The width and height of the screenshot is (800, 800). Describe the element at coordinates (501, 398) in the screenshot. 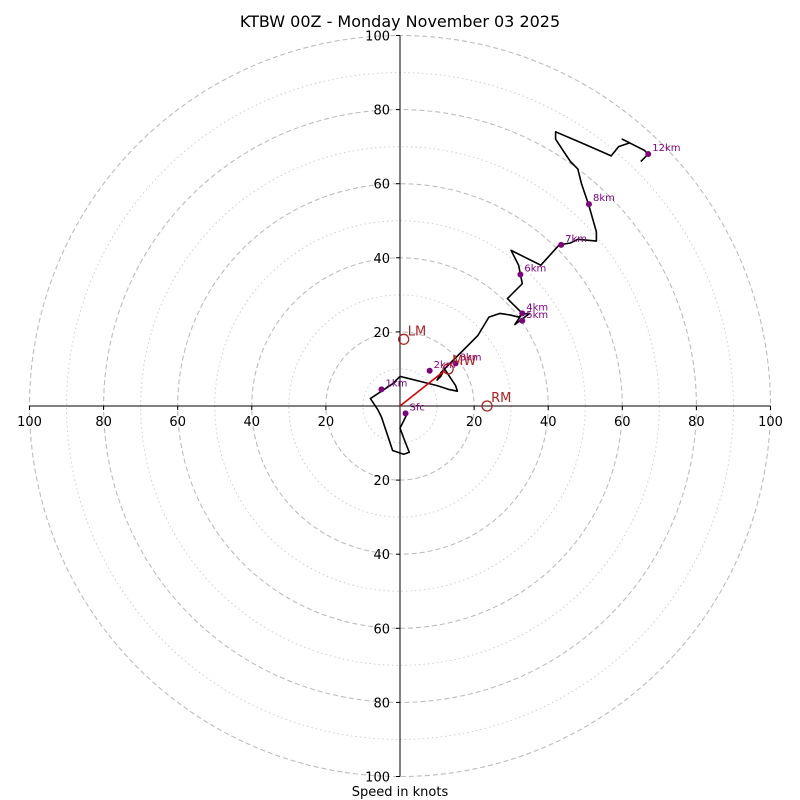

I see `storm-motion-label-rm: RM` at that location.